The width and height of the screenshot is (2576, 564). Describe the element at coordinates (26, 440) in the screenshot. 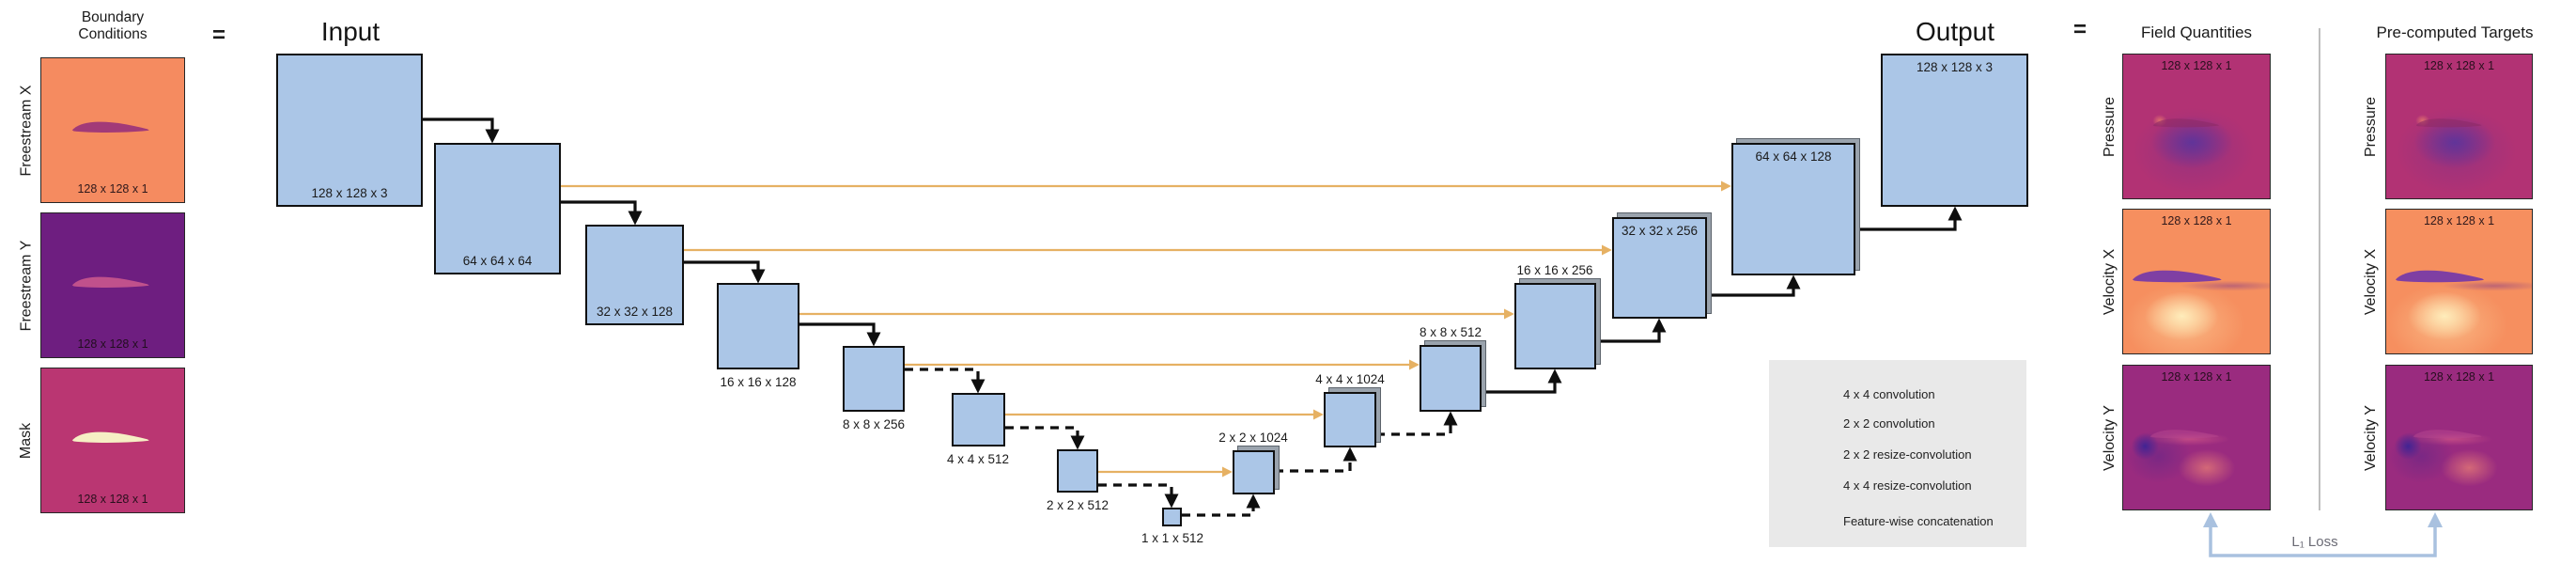

I see `mask-side-label: Mask` at that location.